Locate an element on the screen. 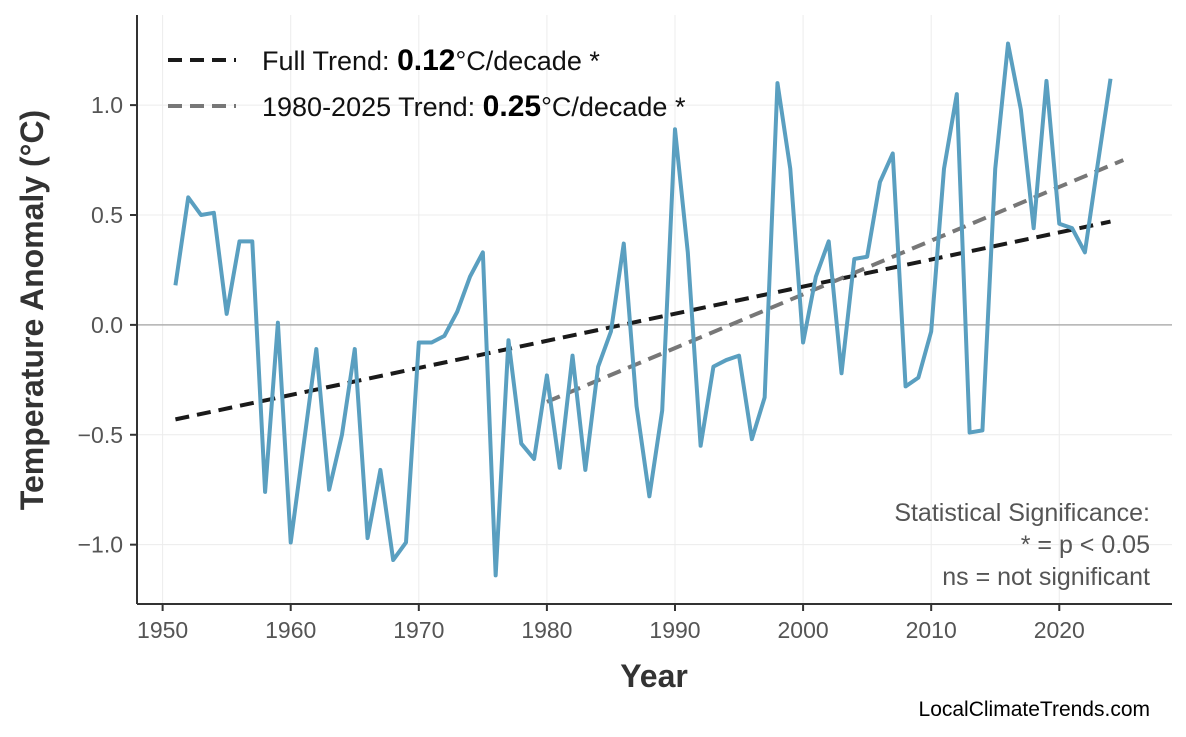 This screenshot has width=1186, height=737. y-tick-label: 1.0 is located at coordinates (107, 105).